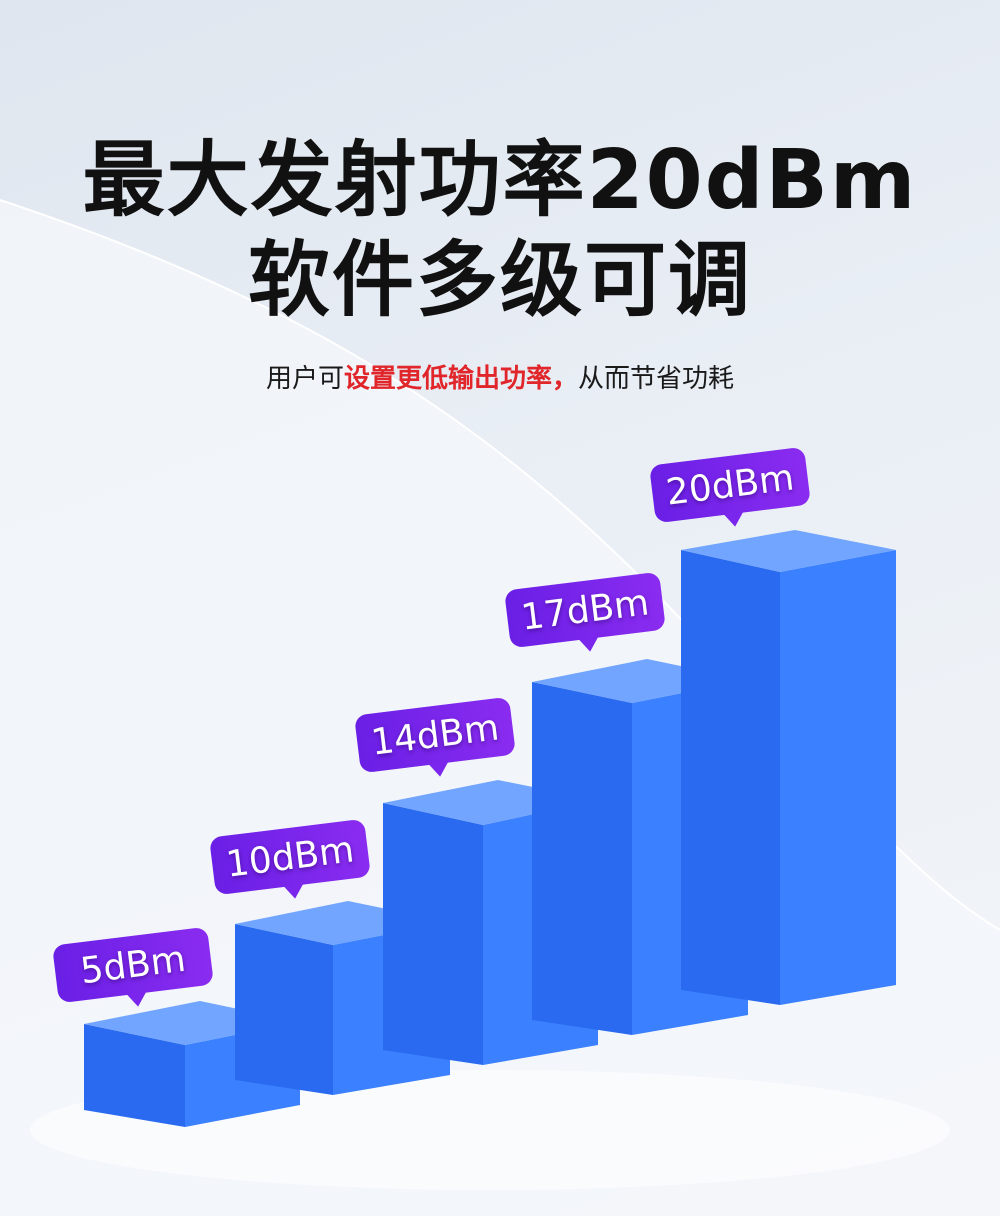 The width and height of the screenshot is (1000, 1216). I want to click on subtitle: 用户可设置更低输出功率，从而节省功耗, so click(500, 376).